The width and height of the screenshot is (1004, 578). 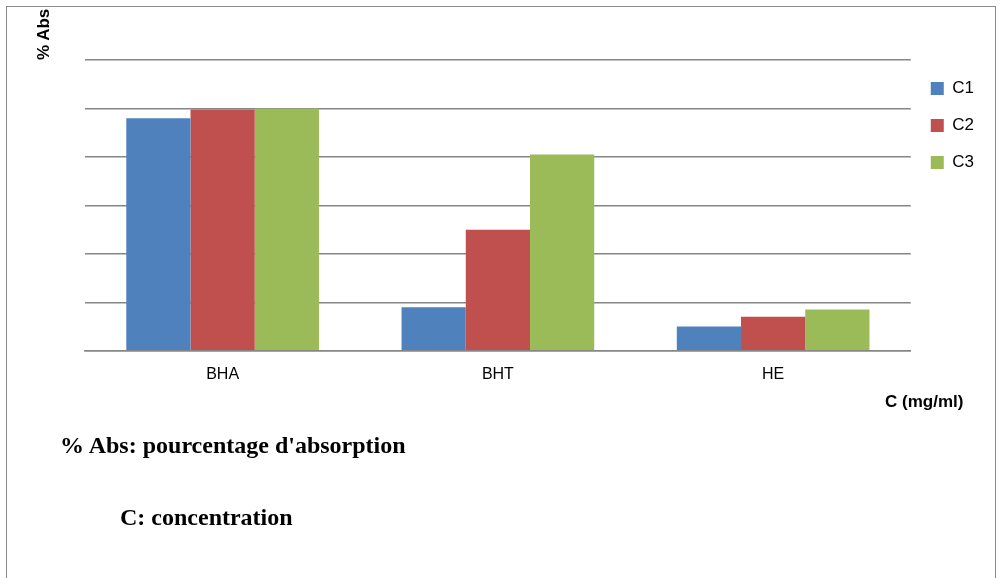 What do you see at coordinates (963, 88) in the screenshot?
I see `legend-label: C1` at bounding box center [963, 88].